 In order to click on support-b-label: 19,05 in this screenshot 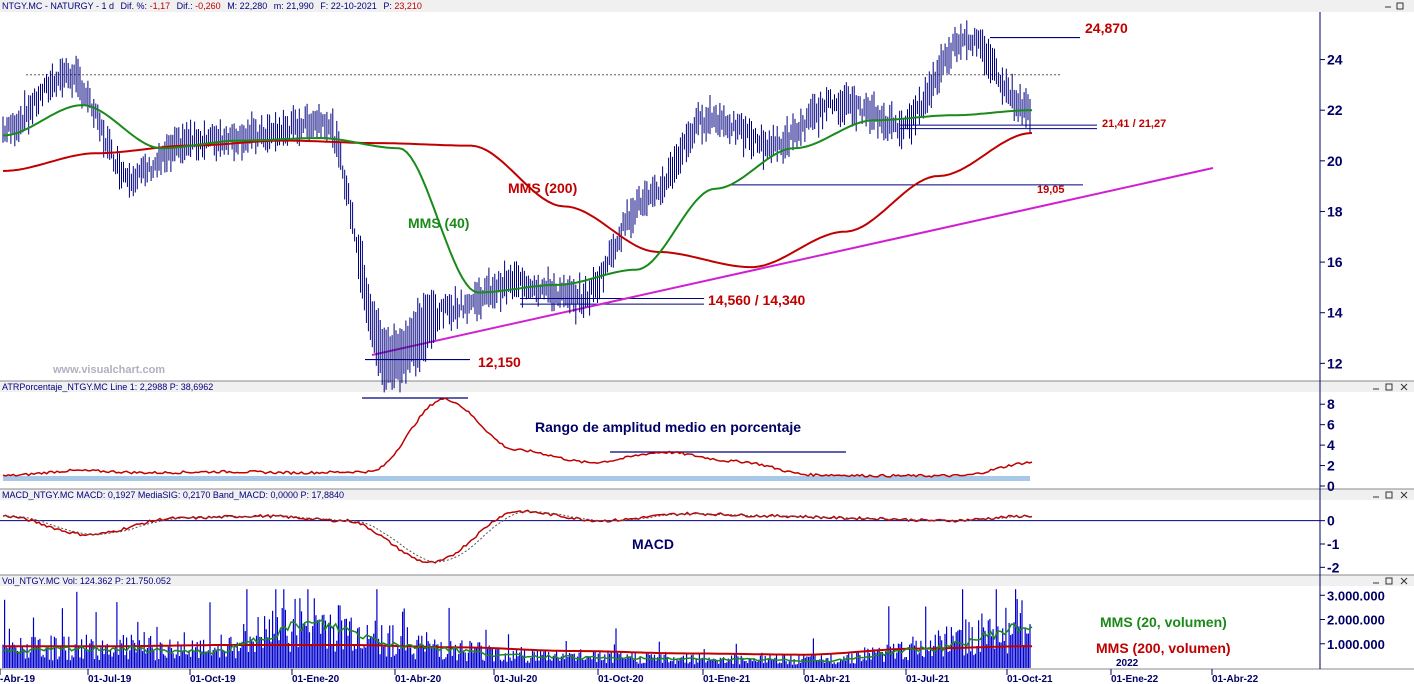, I will do `click(1051, 190)`.